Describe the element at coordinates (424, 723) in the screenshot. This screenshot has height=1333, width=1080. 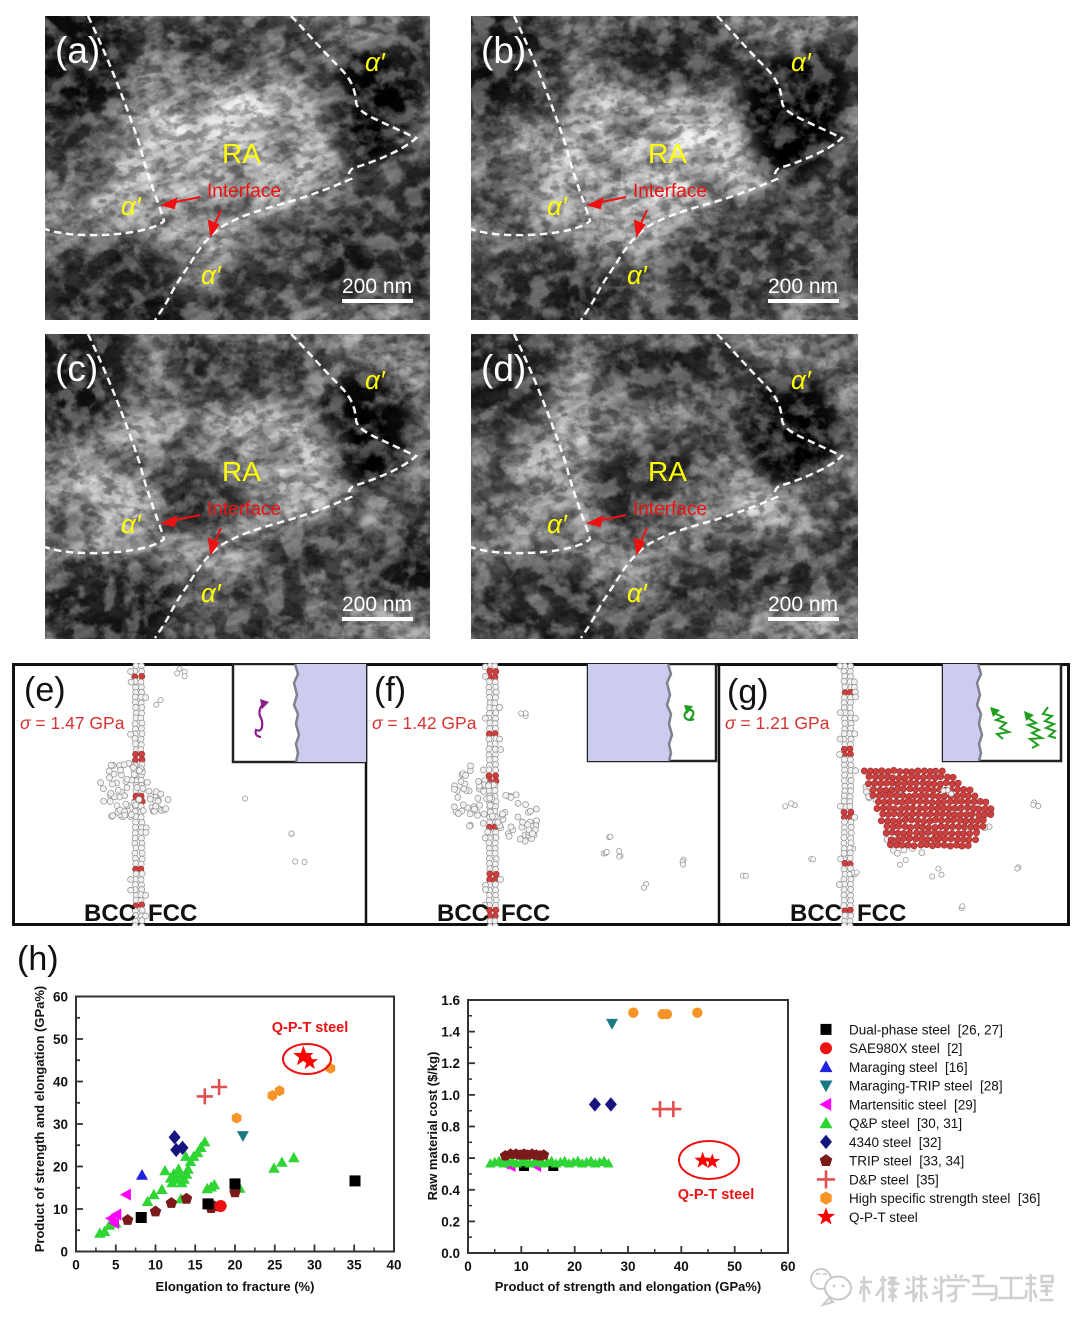
I see `svg-text: σ = 1.42 GPa` at that location.